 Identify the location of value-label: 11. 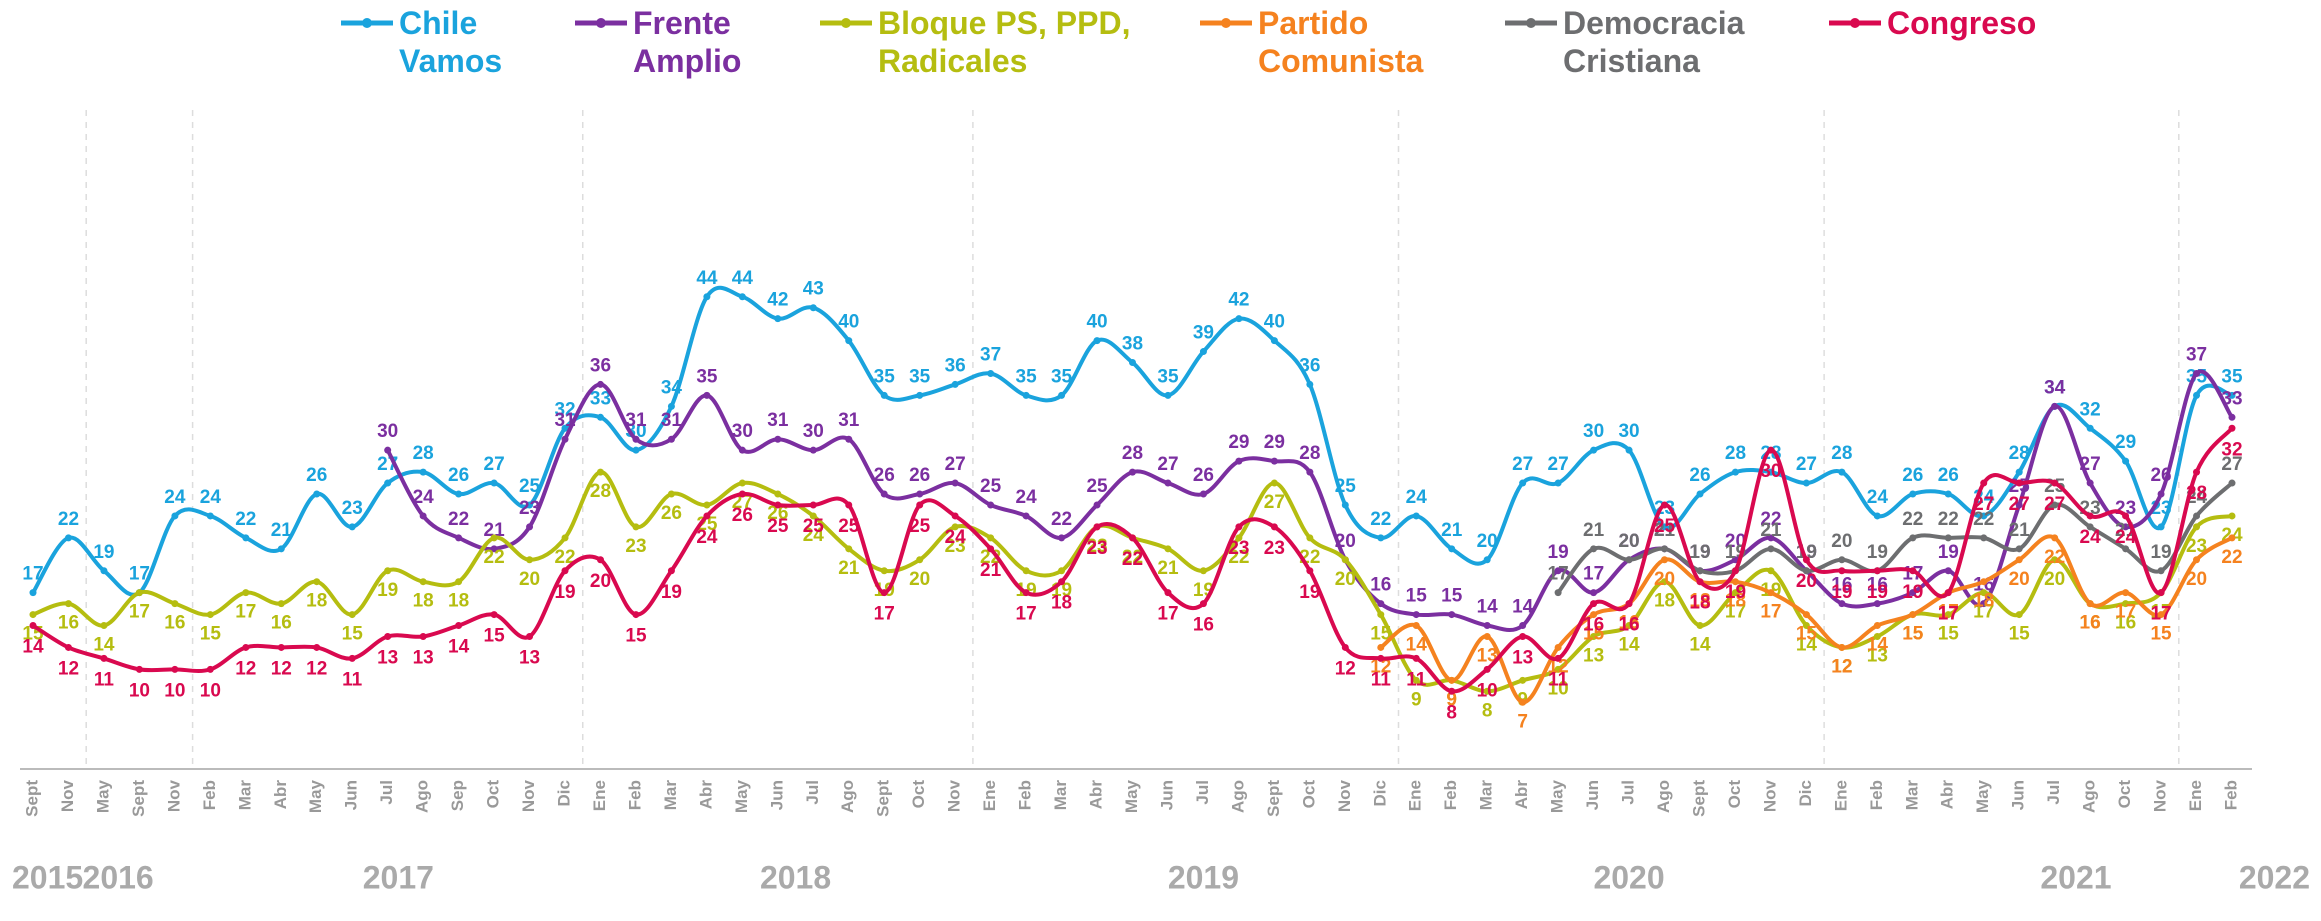
(104, 679).